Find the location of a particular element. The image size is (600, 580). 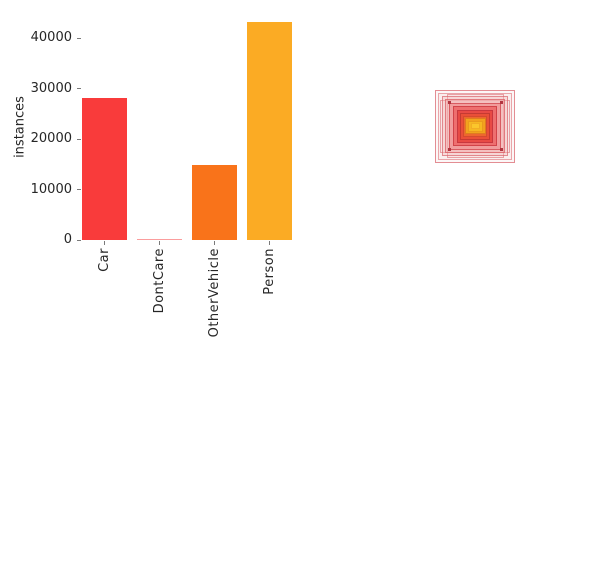

bar-xcategory-label: Person is located at coordinates (269, 271).